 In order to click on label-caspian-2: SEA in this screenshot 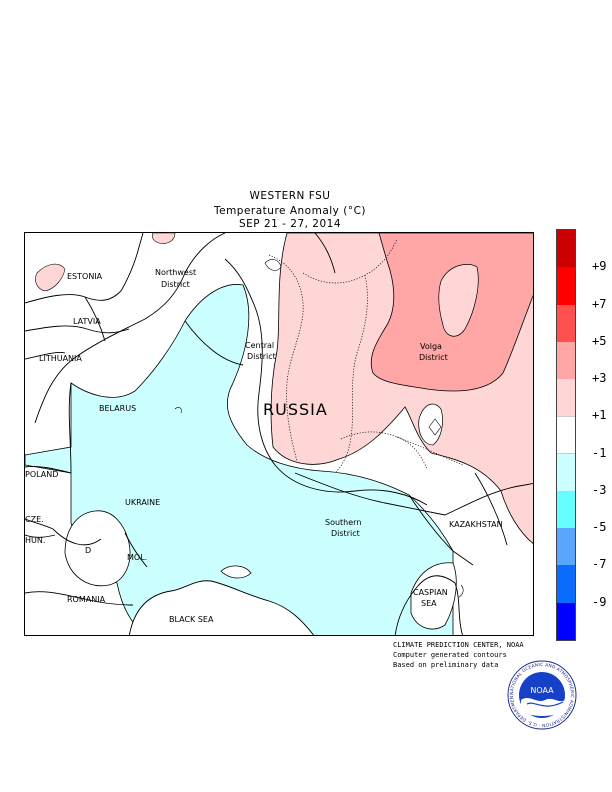, I will do `click(429, 603)`.